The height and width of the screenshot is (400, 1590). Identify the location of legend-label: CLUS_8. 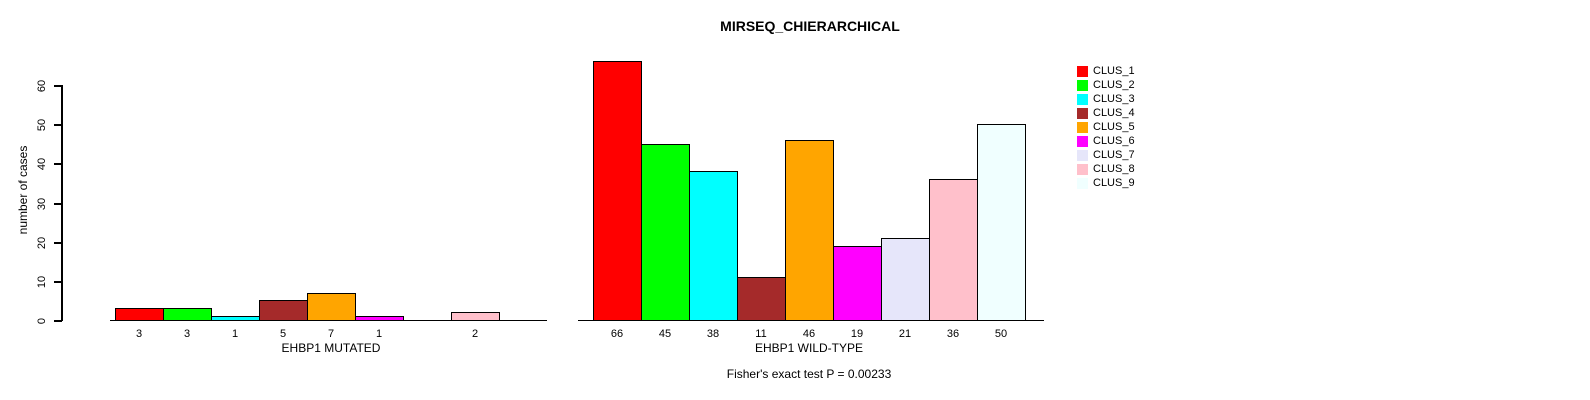
(1114, 169).